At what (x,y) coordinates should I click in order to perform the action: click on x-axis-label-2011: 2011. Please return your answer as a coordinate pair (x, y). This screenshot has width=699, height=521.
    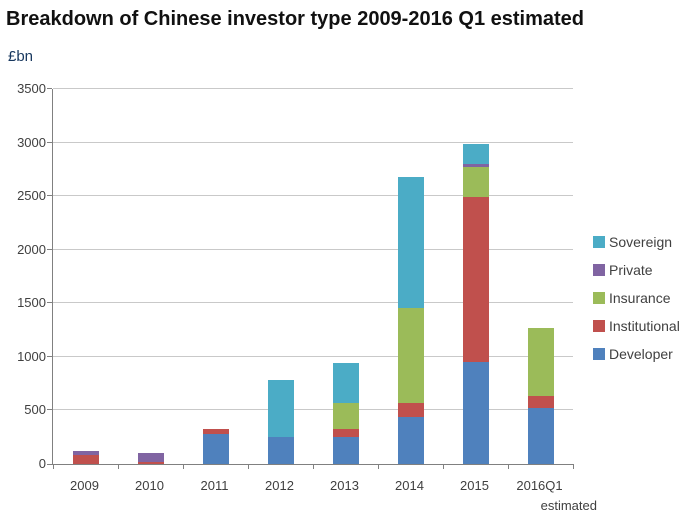
    Looking at the image, I should click on (214, 485).